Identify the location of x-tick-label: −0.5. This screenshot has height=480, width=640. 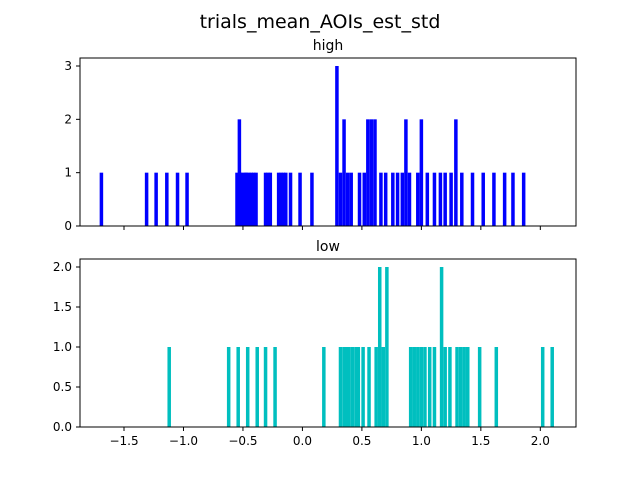
(242, 441).